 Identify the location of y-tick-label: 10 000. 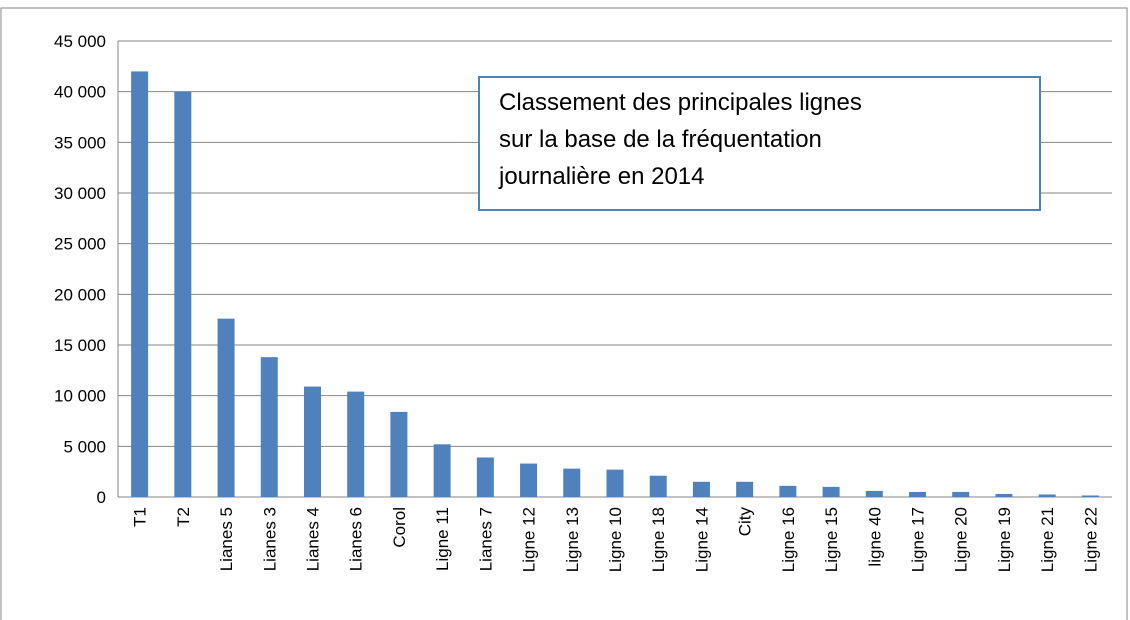
(80, 396).